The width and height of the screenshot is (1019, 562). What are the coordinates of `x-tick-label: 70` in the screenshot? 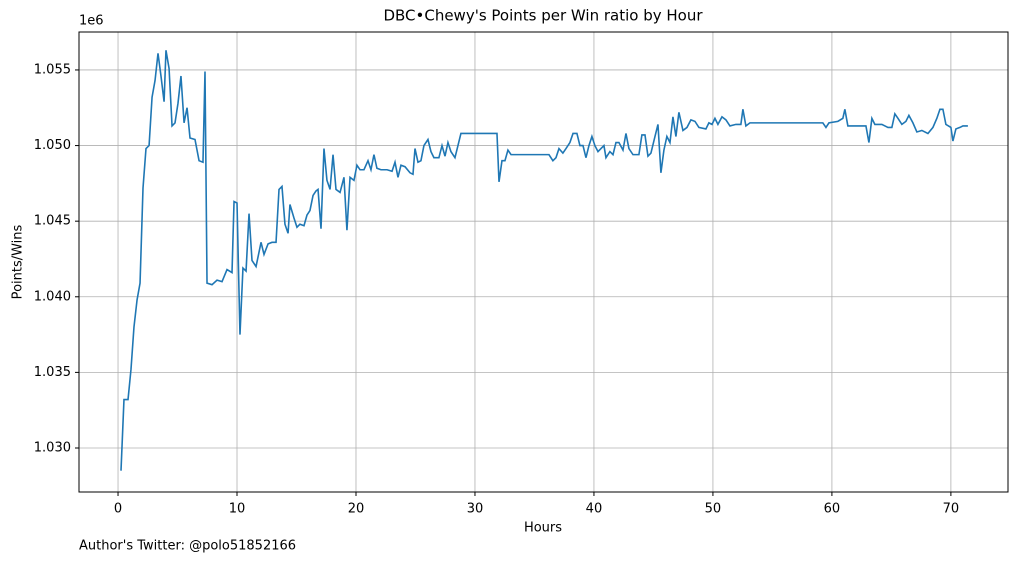 It's located at (951, 509).